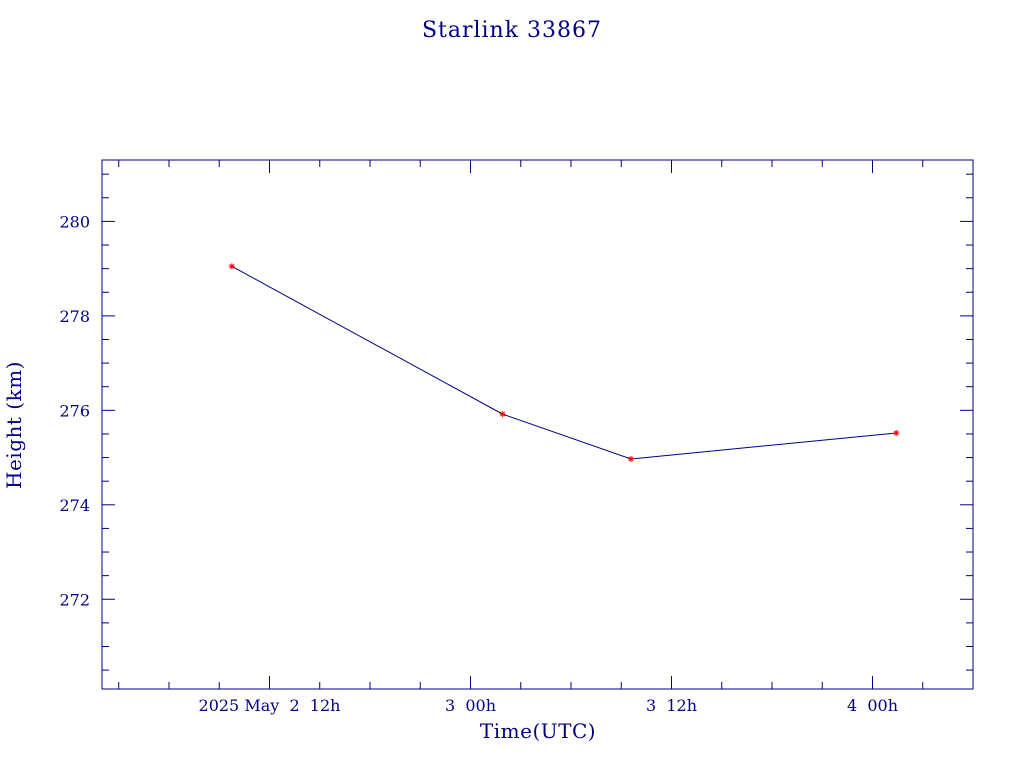 Image resolution: width=1024 pixels, height=768 pixels. Describe the element at coordinates (74, 505) in the screenshot. I see `y-tick-label: 274` at that location.